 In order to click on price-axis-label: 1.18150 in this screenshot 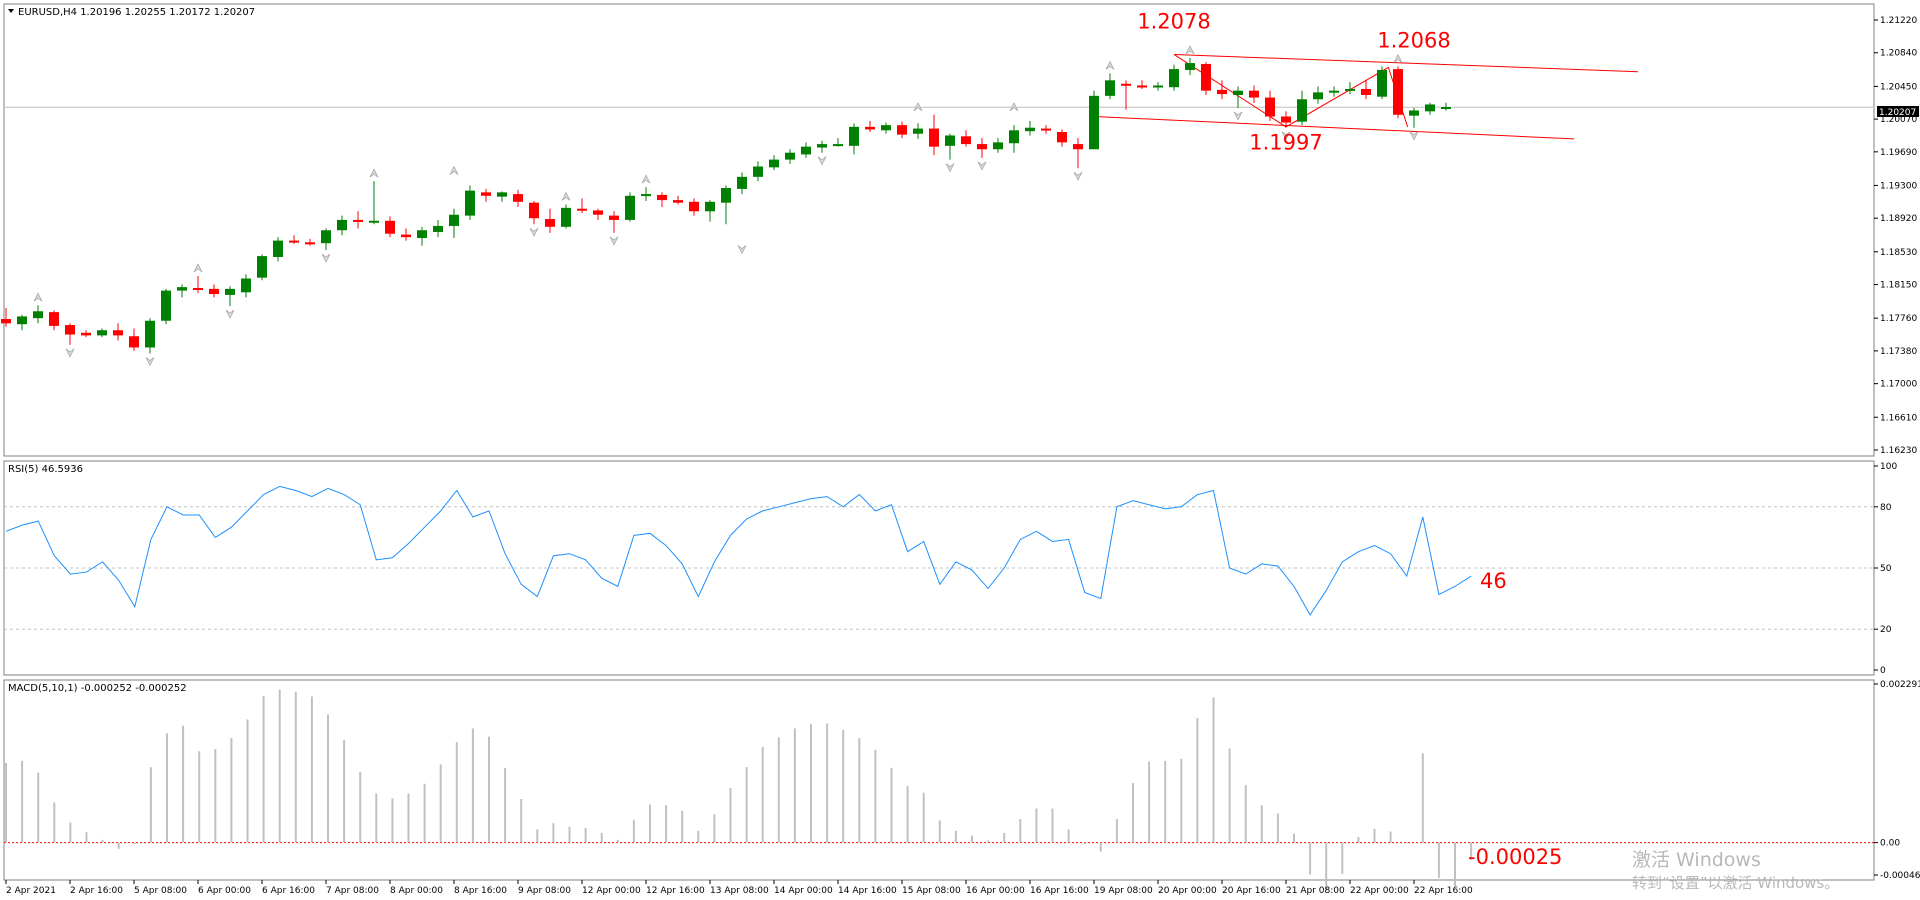, I will do `click(1898, 286)`.